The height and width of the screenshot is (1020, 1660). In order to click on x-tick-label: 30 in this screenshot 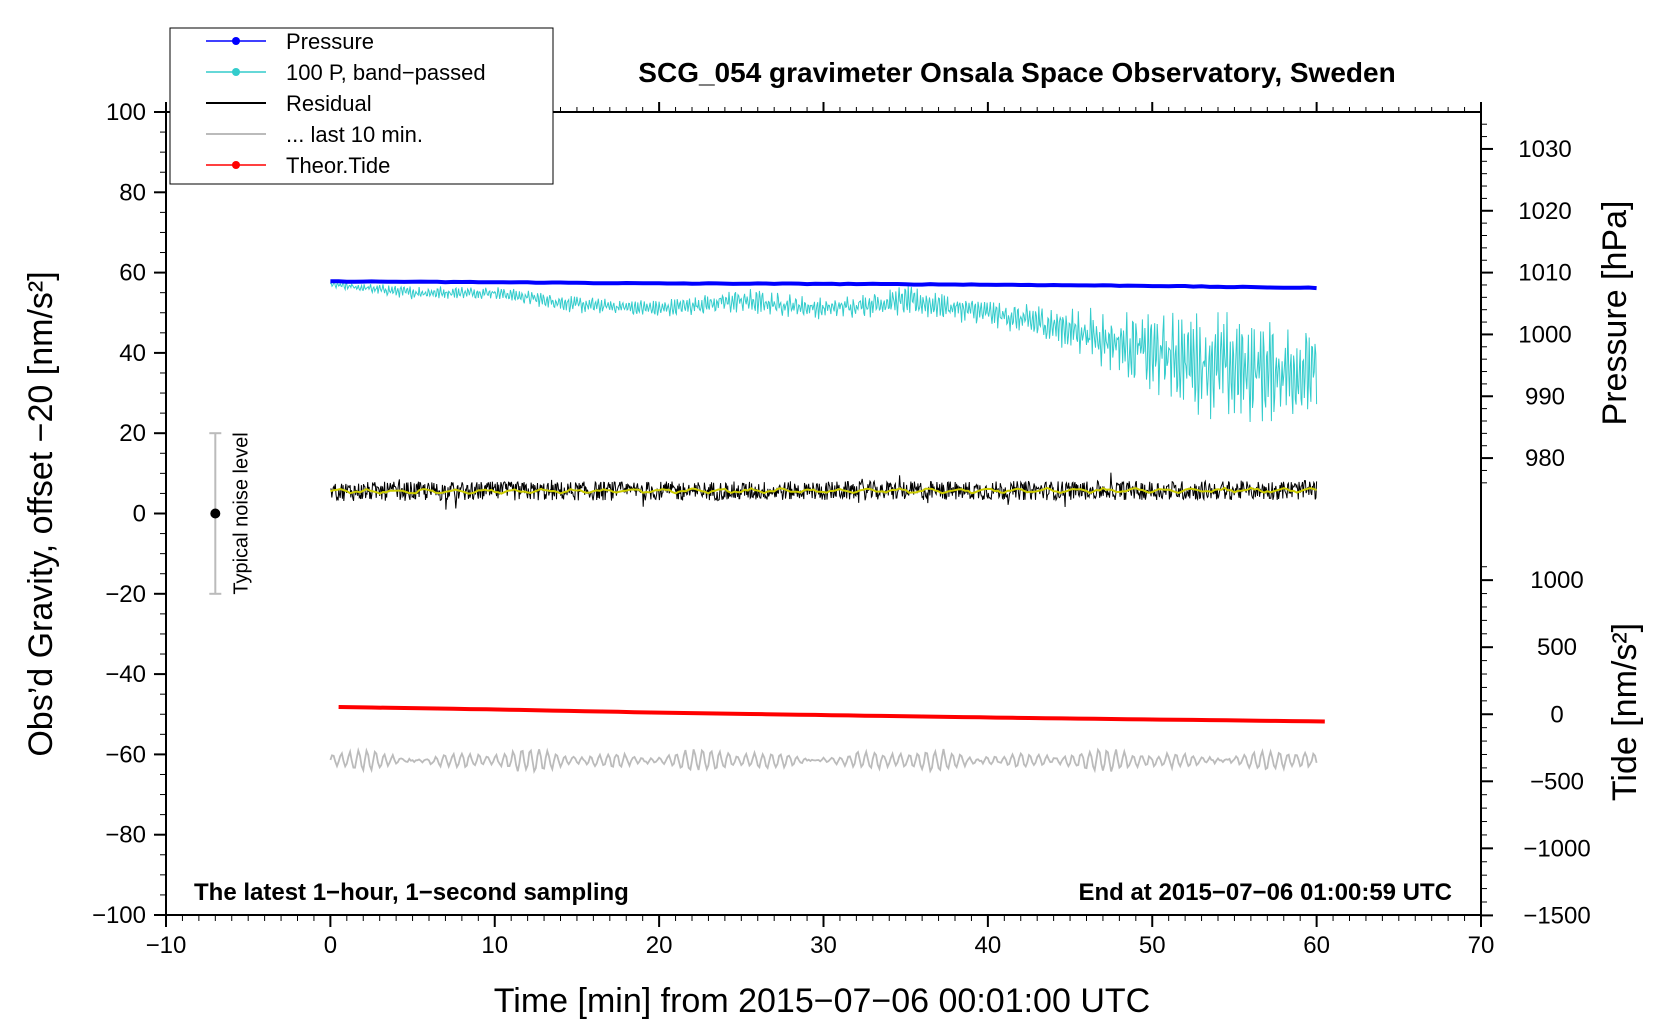, I will do `click(823, 945)`.